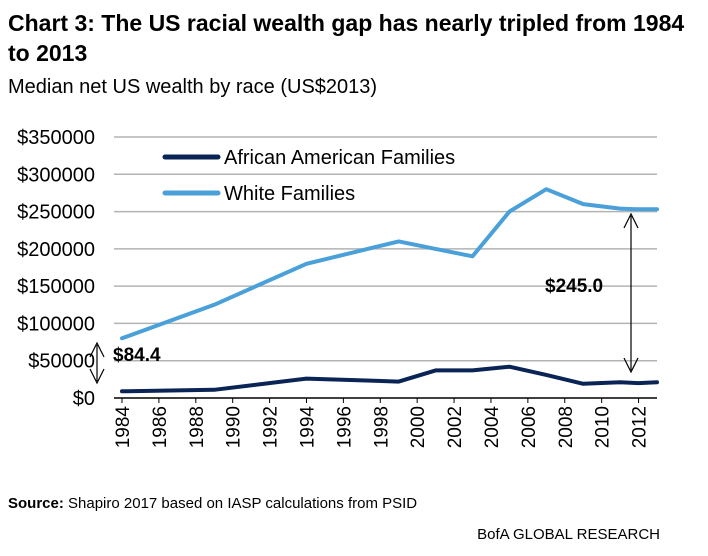 This screenshot has width=708, height=556. What do you see at coordinates (56, 213) in the screenshot?
I see `y-tick-label: $250000` at bounding box center [56, 213].